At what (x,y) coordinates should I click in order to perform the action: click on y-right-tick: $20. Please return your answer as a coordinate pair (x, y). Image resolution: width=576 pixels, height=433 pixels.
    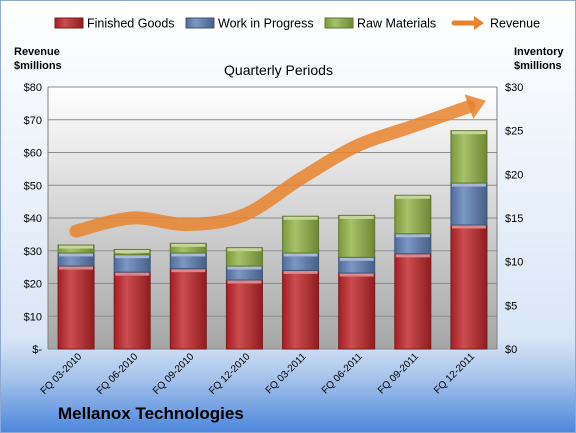
    Looking at the image, I should click on (514, 175).